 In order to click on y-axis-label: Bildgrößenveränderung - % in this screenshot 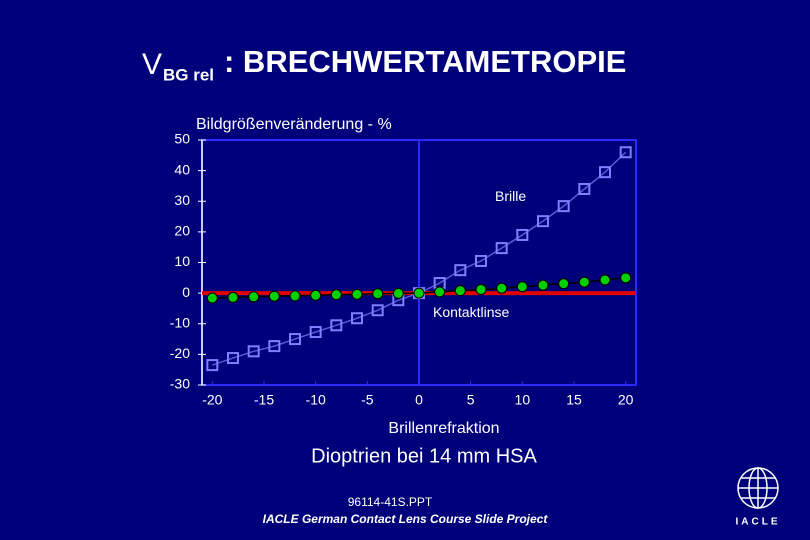, I will do `click(294, 124)`.